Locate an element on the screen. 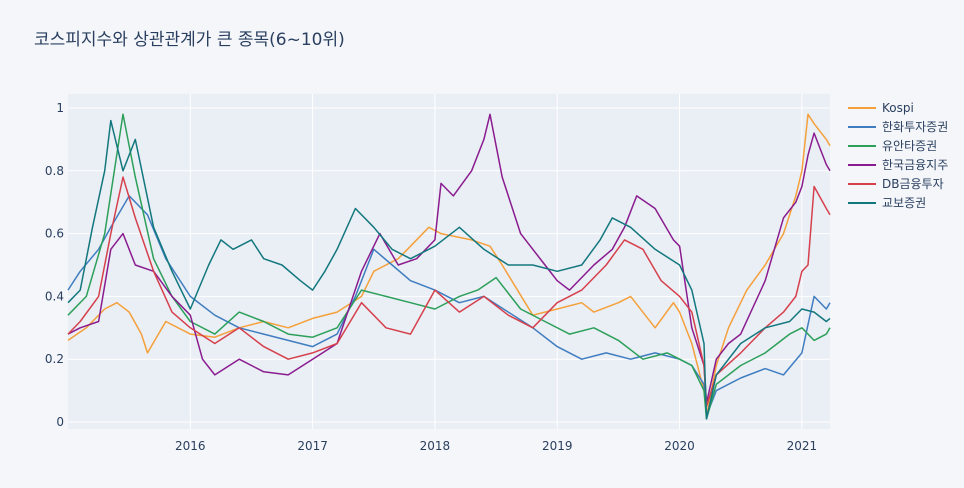 The width and height of the screenshot is (964, 488). y-tick-label: 0.2 is located at coordinates (54, 359).